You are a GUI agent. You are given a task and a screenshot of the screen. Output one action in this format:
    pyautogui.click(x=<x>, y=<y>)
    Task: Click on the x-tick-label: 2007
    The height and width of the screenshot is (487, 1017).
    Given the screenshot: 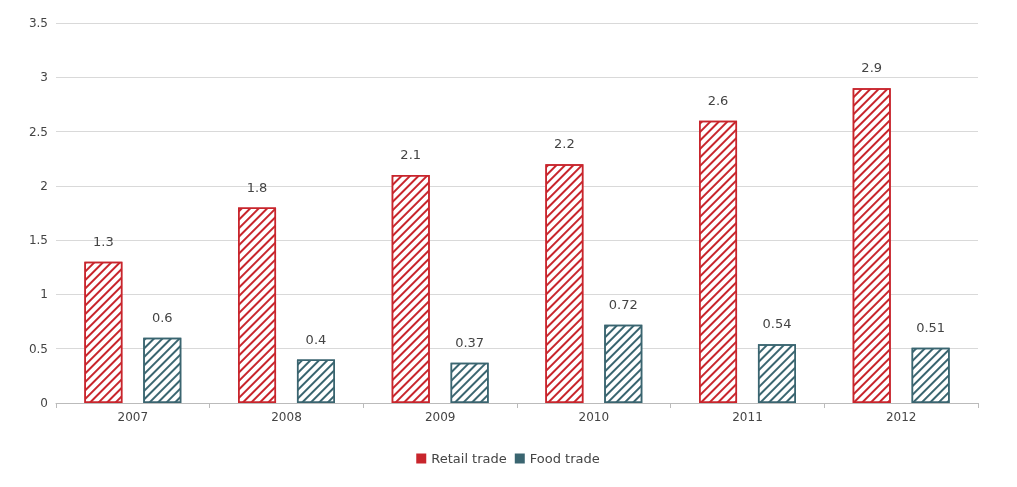 What is the action you would take?
    pyautogui.click(x=133, y=417)
    